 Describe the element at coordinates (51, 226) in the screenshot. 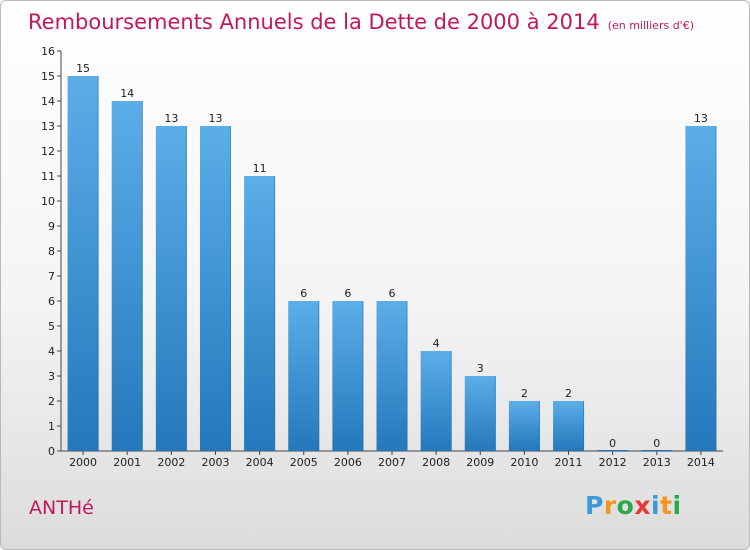

I see `y-tick-label: 9` at that location.